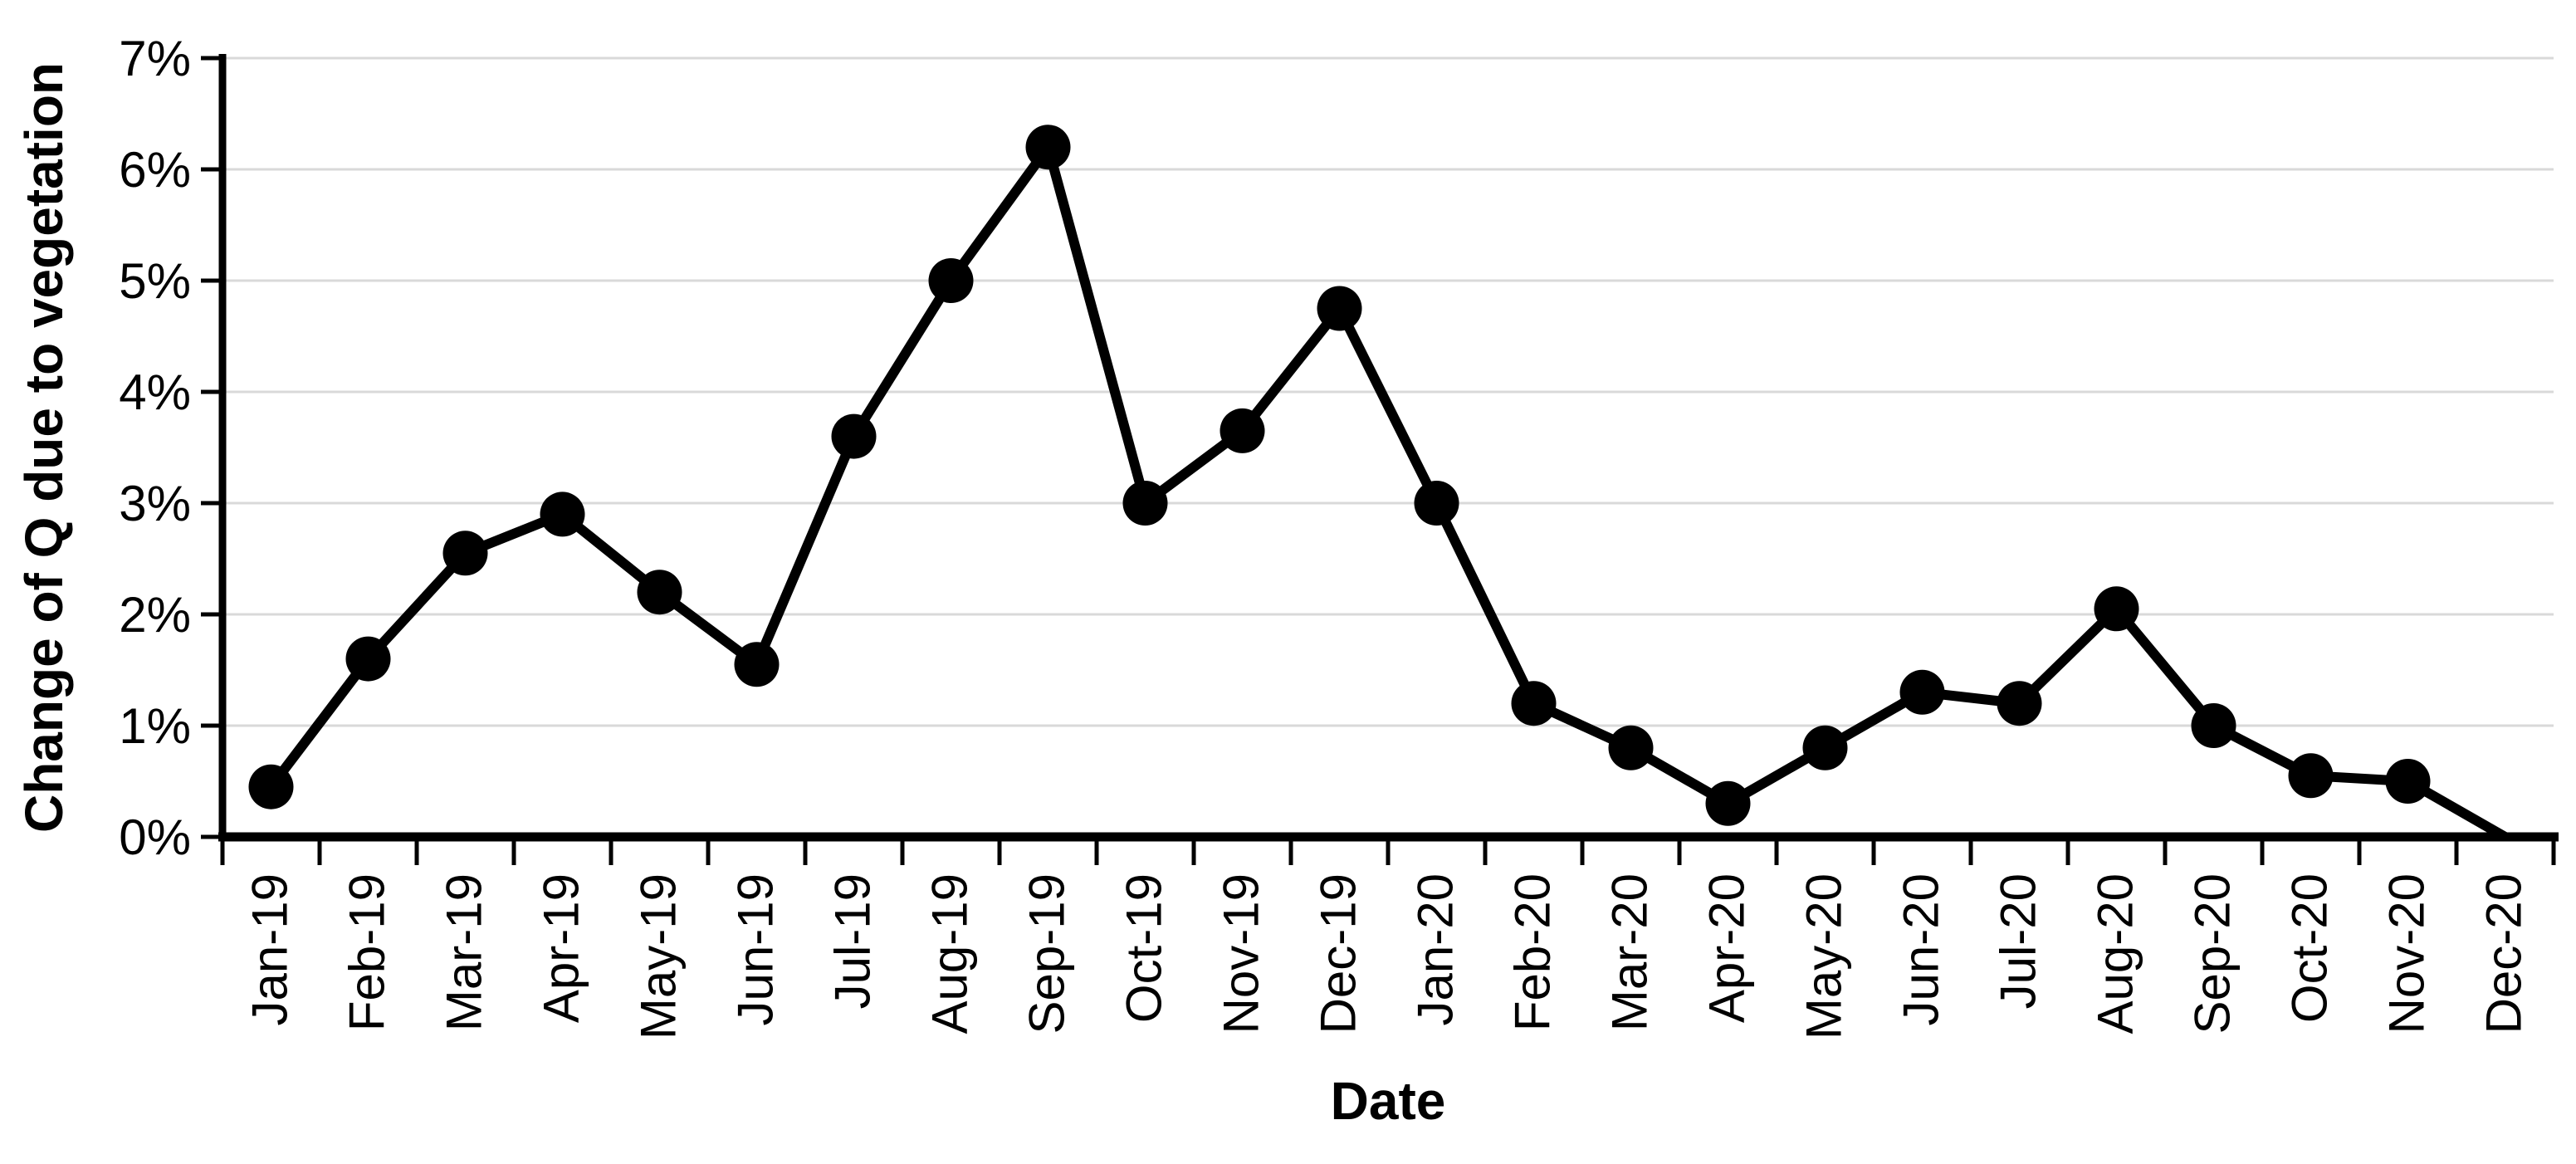 Image resolution: width=2576 pixels, height=1164 pixels. What do you see at coordinates (155, 58) in the screenshot?
I see `y-tick-label: 7%` at bounding box center [155, 58].